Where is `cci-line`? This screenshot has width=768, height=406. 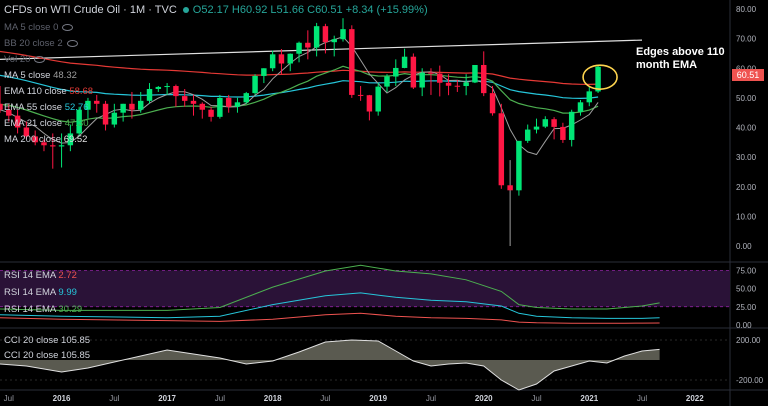 cci-line is located at coordinates (330, 365).